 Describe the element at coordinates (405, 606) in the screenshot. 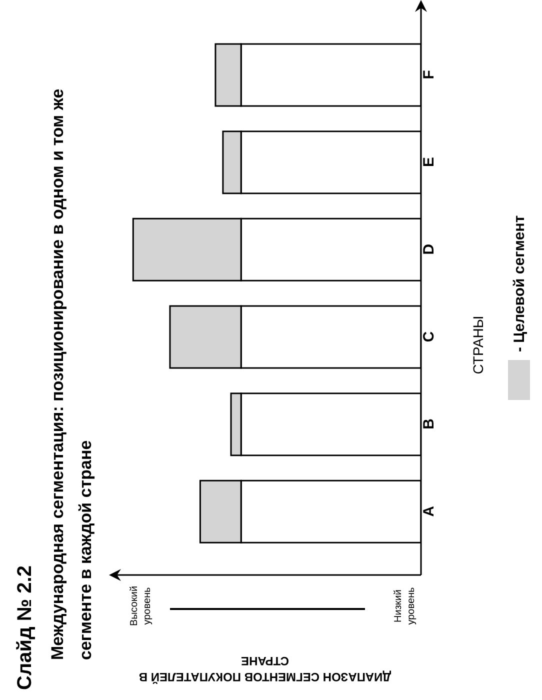

I see `text: Низкий уровень` at that location.